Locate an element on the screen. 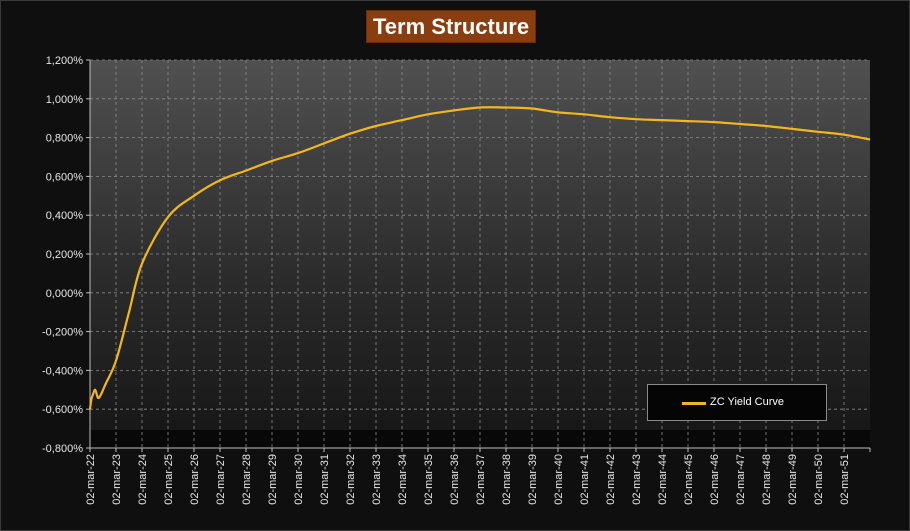  x-tick-label: 02-mar-28 is located at coordinates (247, 479).